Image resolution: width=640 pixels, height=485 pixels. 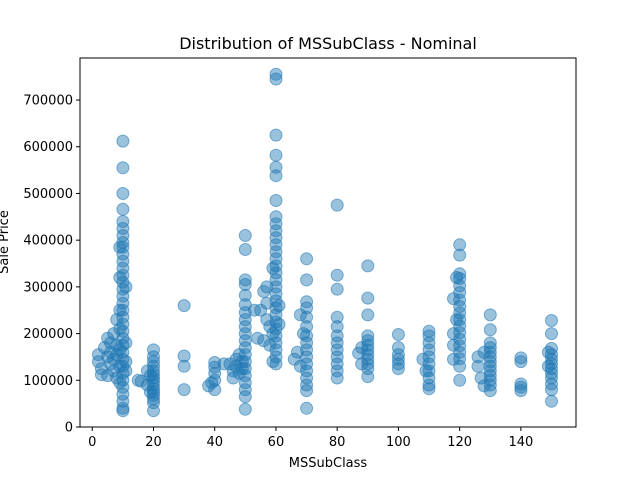 What do you see at coordinates (48, 241) in the screenshot?
I see `y-tick-label-400000: 400000` at bounding box center [48, 241].